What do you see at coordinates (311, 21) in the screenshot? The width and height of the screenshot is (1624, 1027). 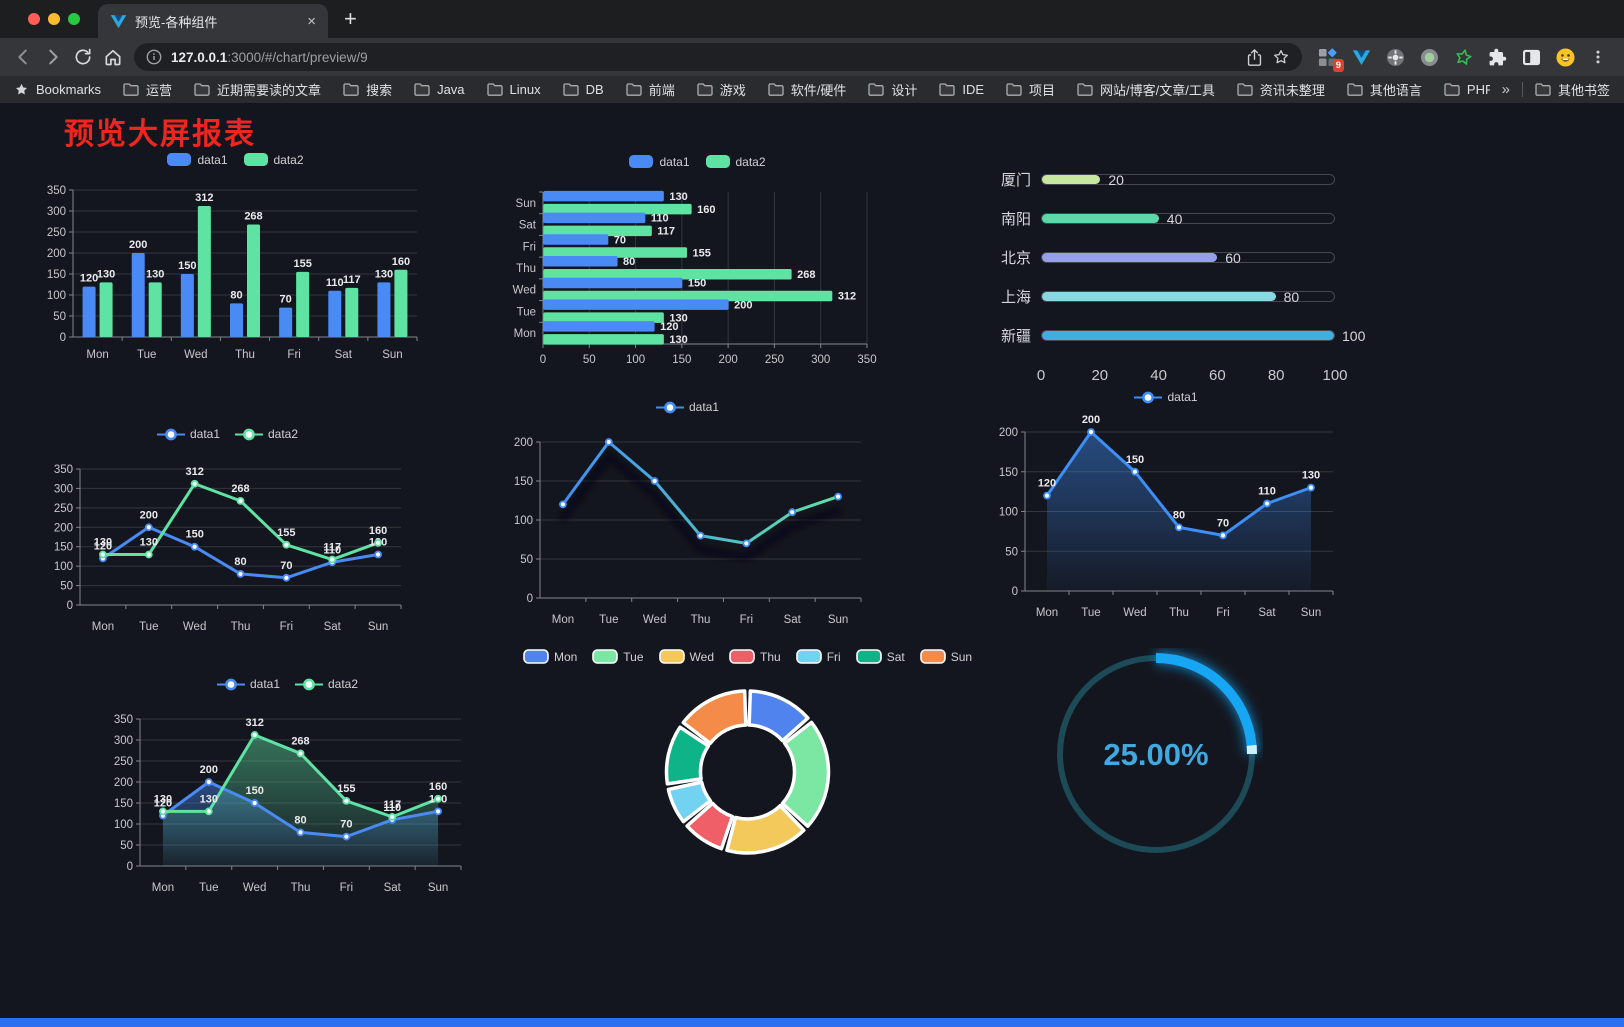 I see `tab-close-icon: ×` at bounding box center [311, 21].